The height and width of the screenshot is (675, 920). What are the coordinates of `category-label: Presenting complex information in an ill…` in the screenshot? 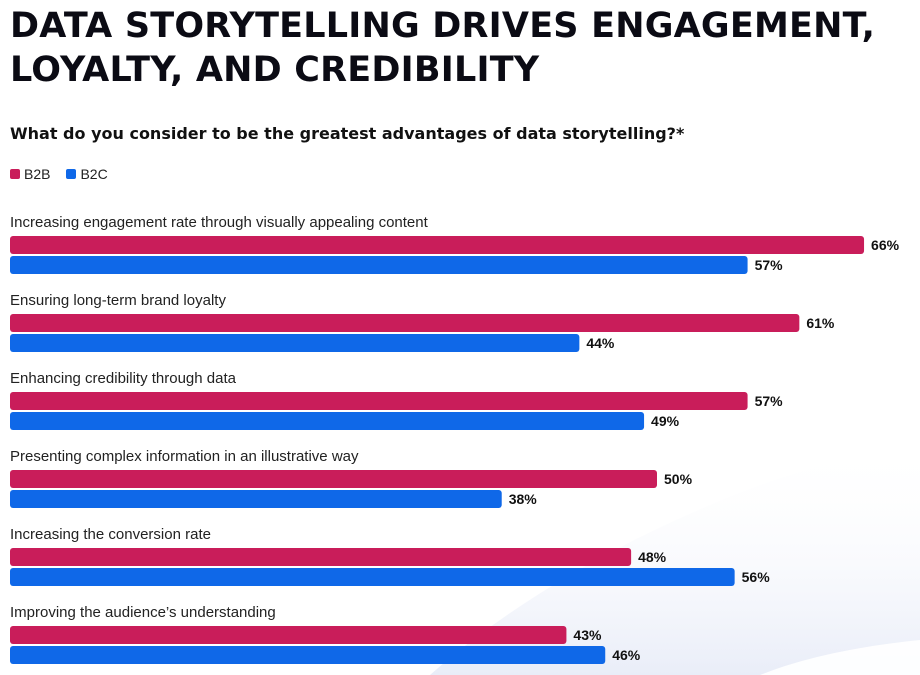 It's located at (184, 456).